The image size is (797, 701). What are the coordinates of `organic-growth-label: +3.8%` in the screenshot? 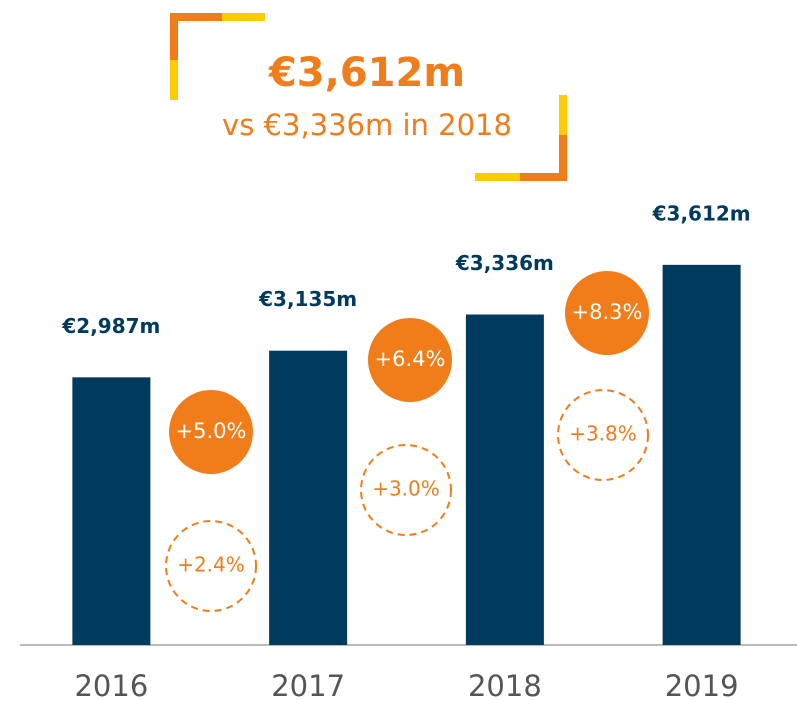 It's located at (603, 434).